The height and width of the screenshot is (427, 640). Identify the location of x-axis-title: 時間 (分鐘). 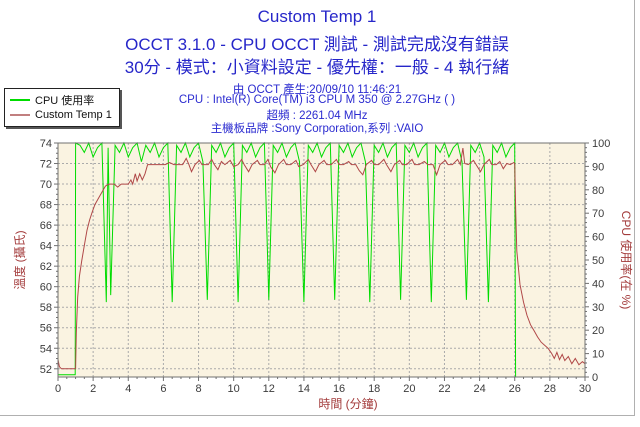
(347, 403).